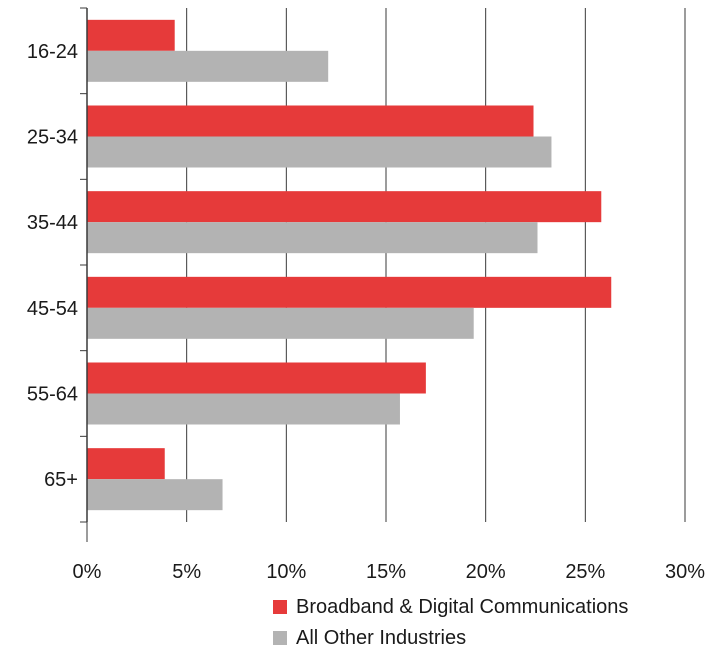 The image size is (717, 653). Describe the element at coordinates (486, 572) in the screenshot. I see `x-tick-label: 20%` at that location.